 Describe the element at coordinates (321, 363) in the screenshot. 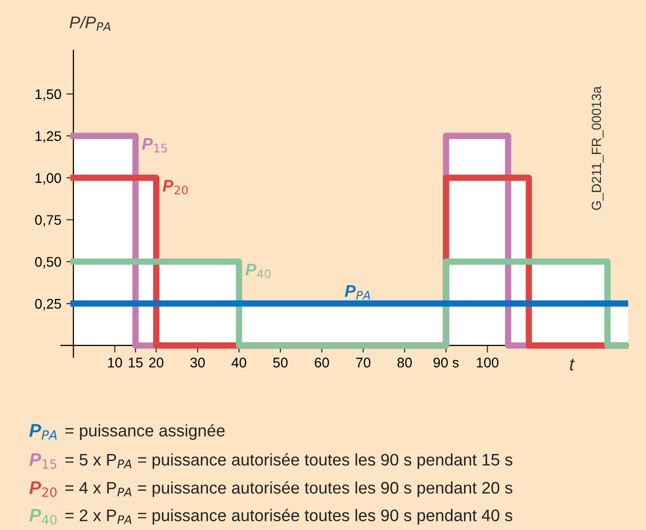

I see `x-tick-label: 60` at that location.